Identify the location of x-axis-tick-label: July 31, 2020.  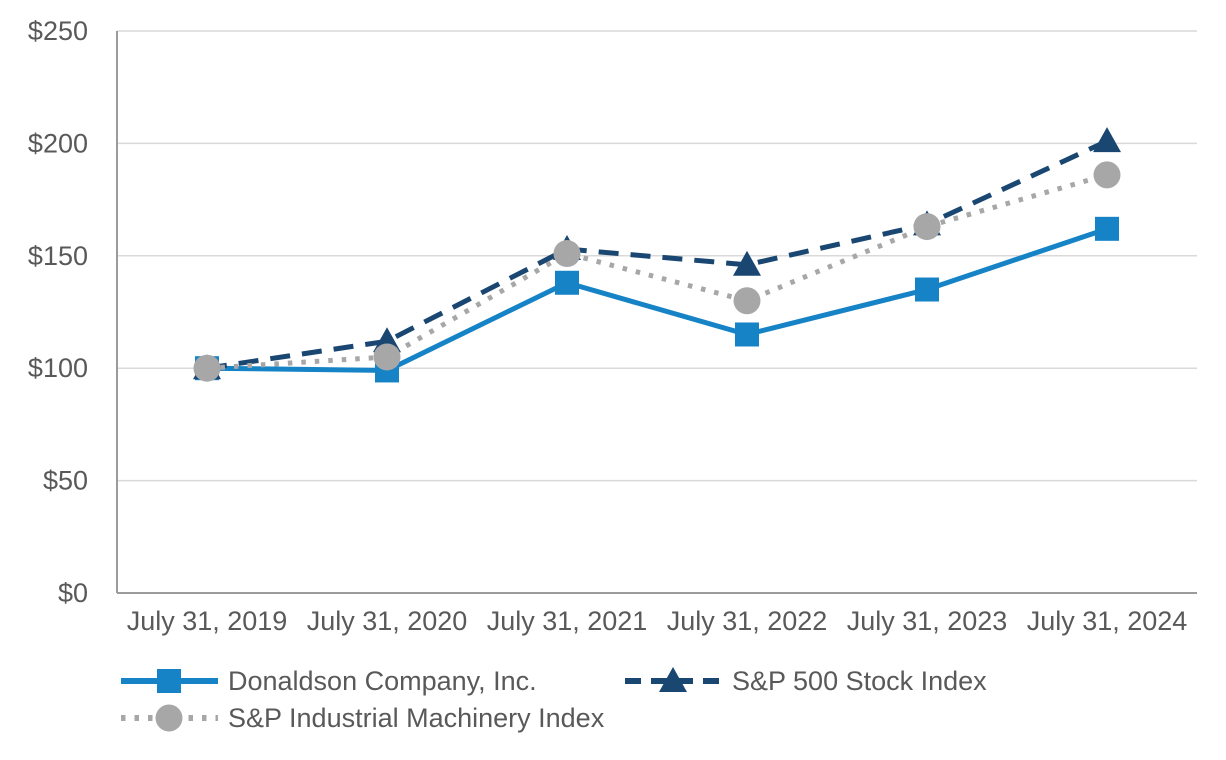
(387, 621).